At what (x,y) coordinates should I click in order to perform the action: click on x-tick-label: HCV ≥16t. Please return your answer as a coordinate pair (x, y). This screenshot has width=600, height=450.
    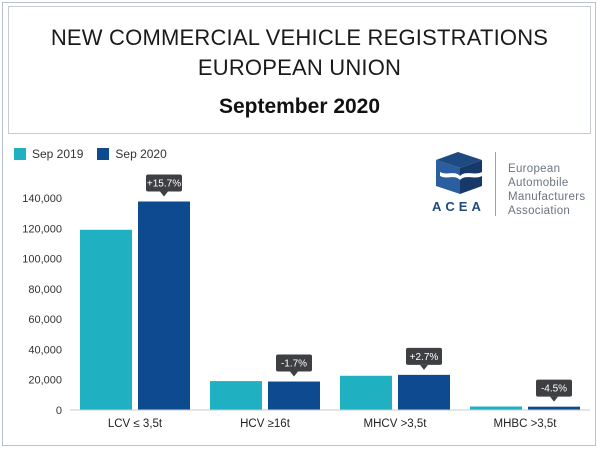
    Looking at the image, I should click on (265, 424).